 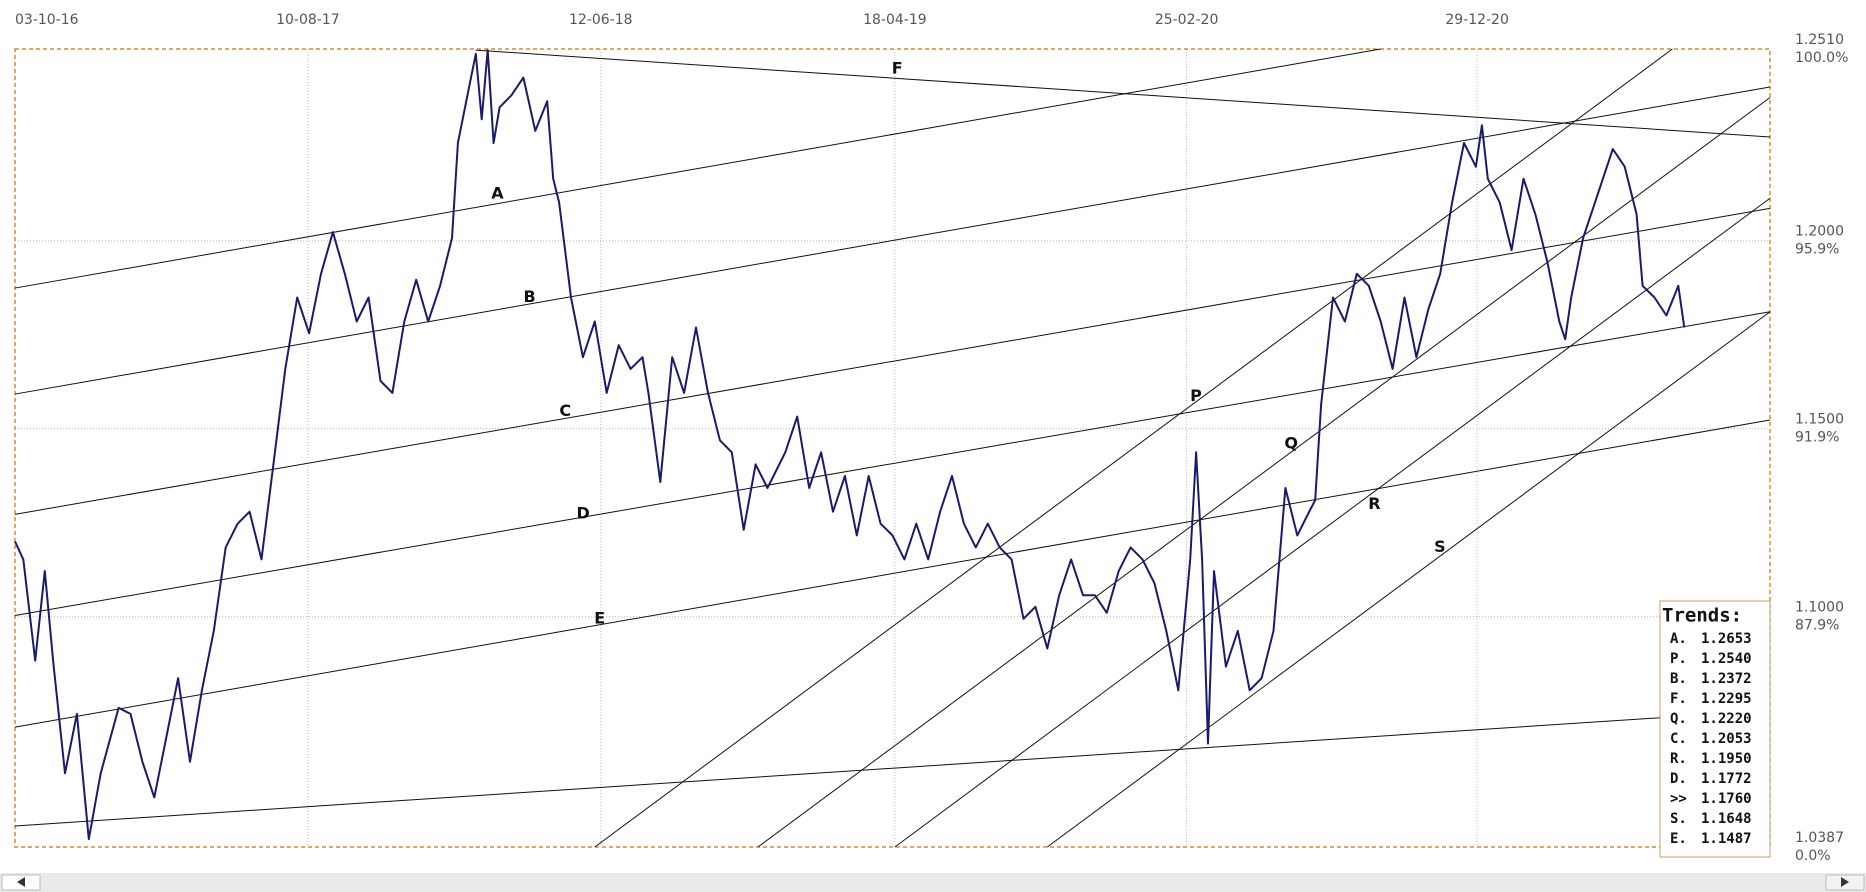 I want to click on y-percent-label: 0.0%, so click(x=1813, y=856).